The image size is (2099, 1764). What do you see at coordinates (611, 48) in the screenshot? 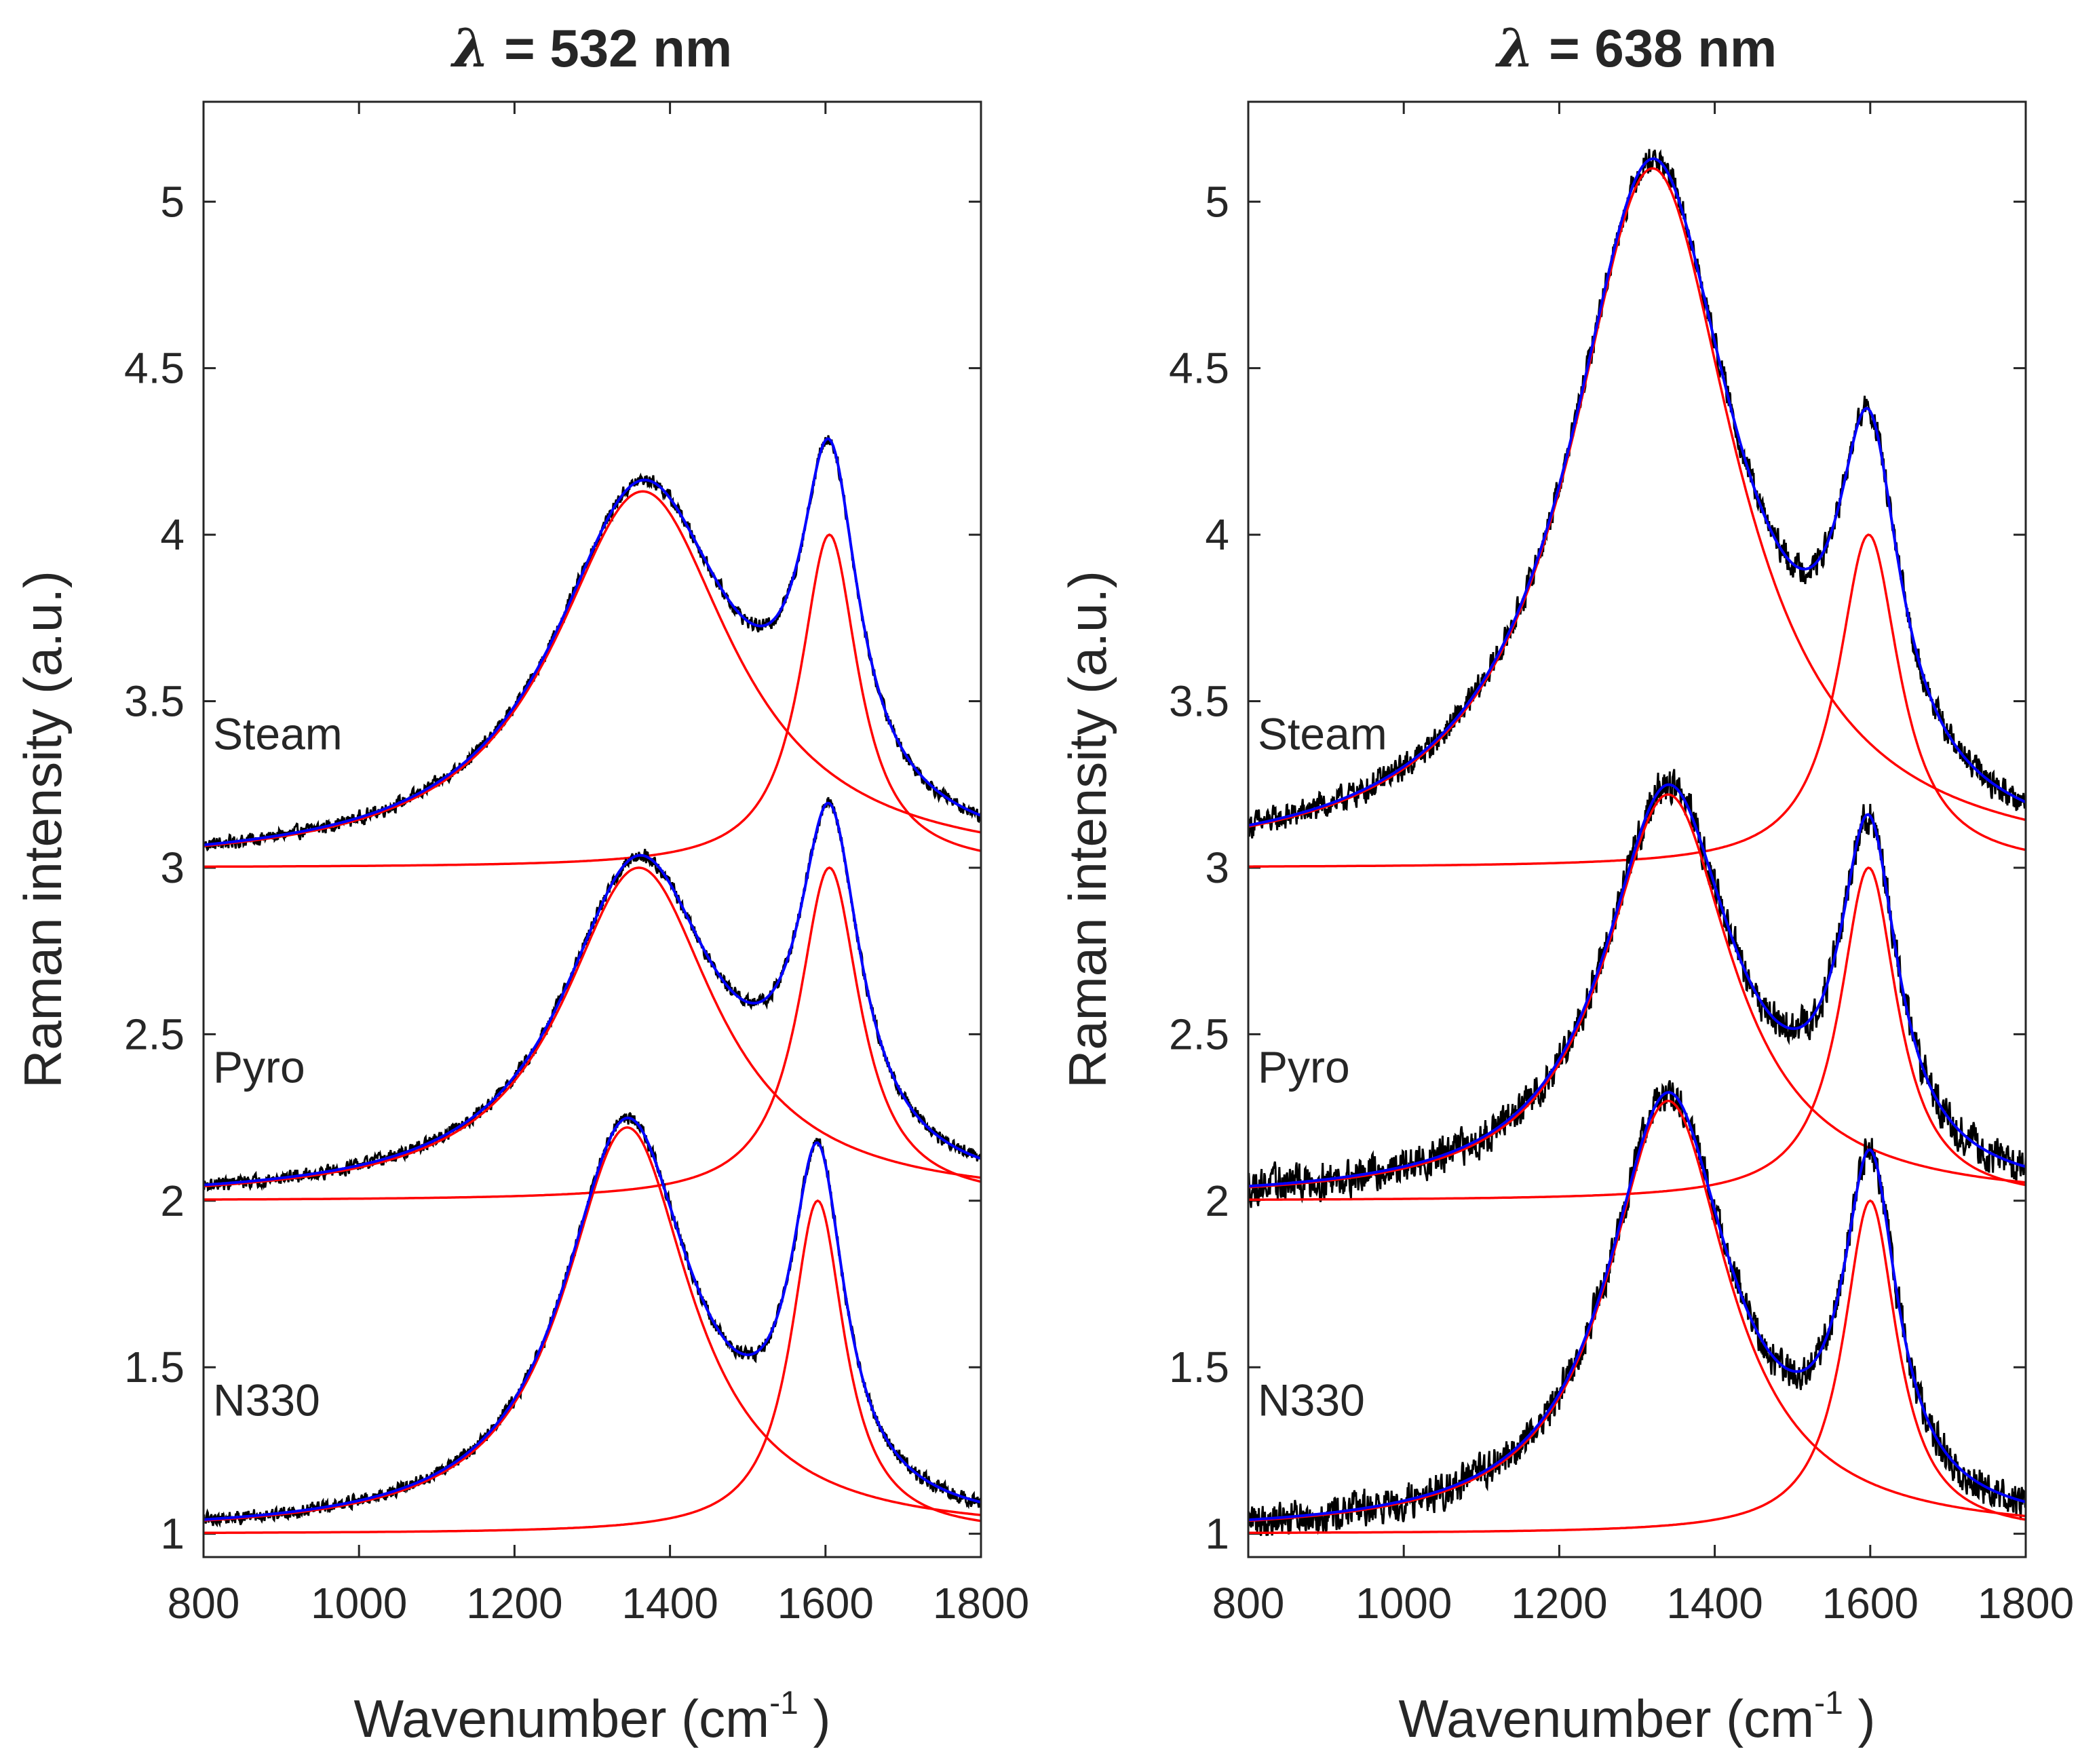
I see `title-wavelength: = 532 nm` at bounding box center [611, 48].